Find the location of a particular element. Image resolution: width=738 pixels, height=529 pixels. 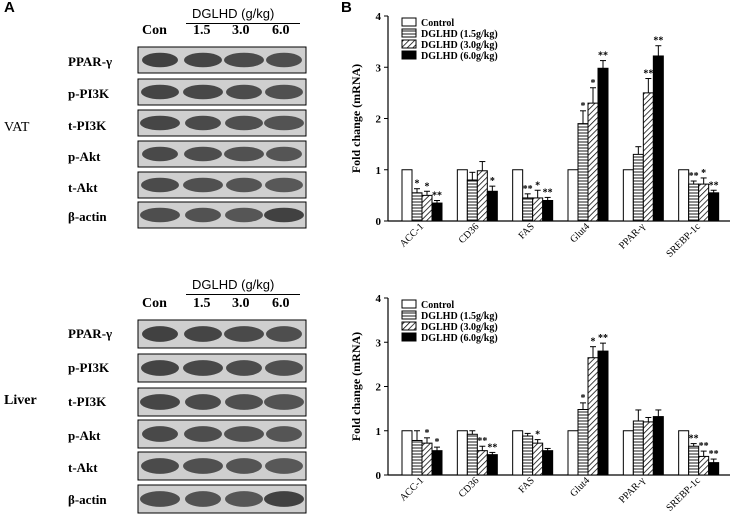

liver-lane-label-3-0: 3.0 is located at coordinates (241, 303).